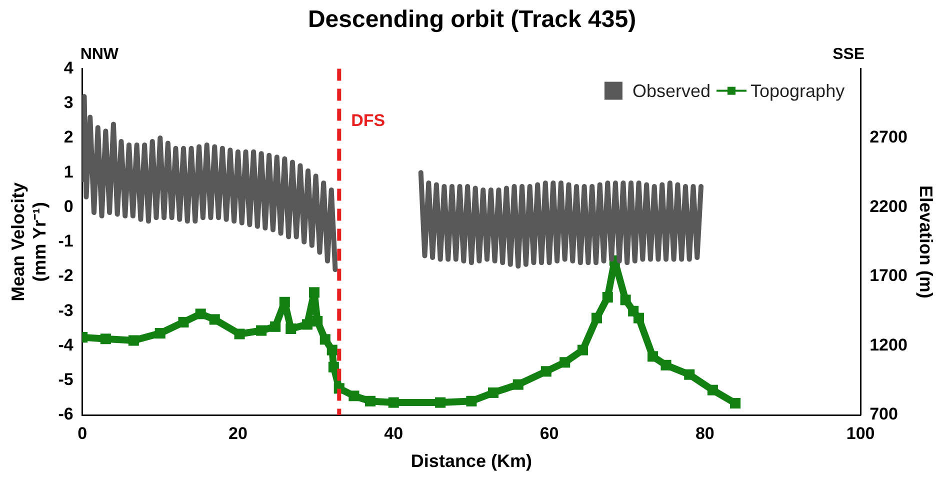 The height and width of the screenshot is (481, 946). What do you see at coordinates (368, 120) in the screenshot?
I see `ref-line-label: DFS` at bounding box center [368, 120].